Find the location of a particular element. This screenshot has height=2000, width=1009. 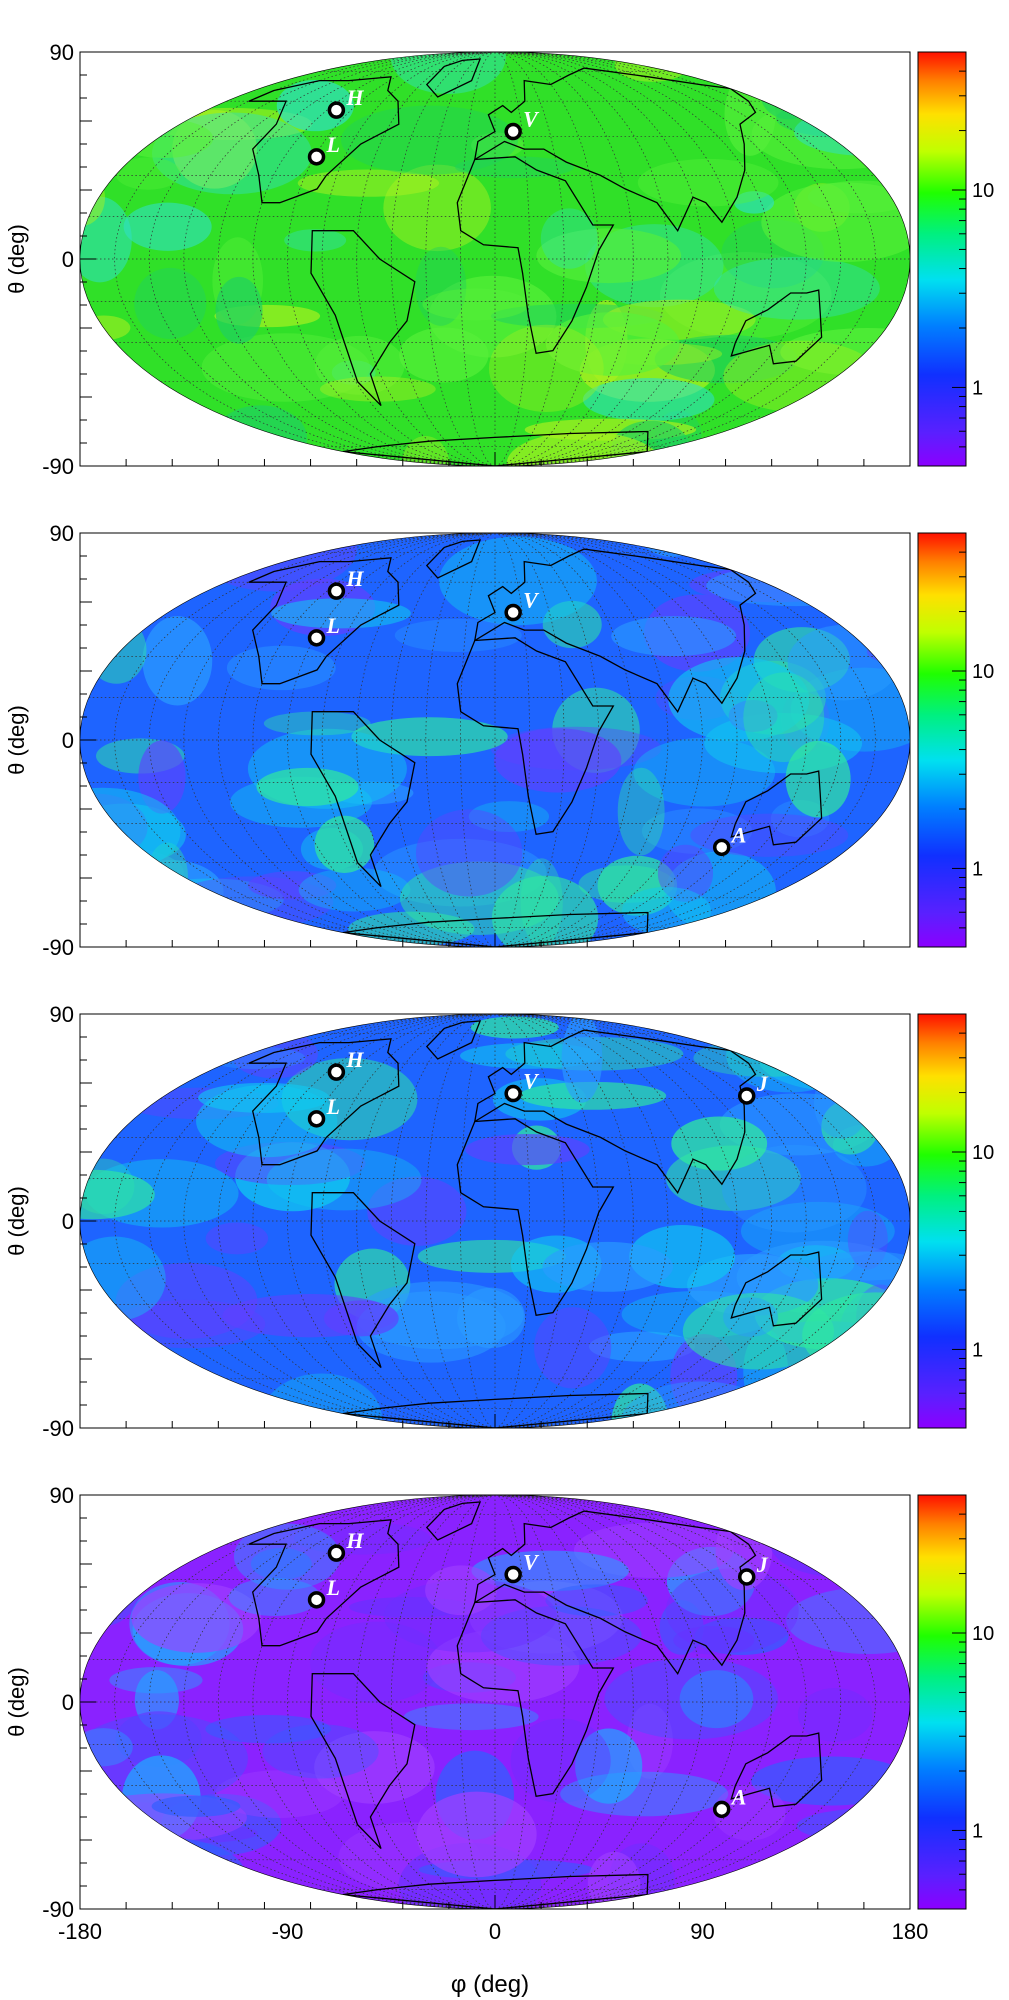

detector-marker-A is located at coordinates (721, 1809).